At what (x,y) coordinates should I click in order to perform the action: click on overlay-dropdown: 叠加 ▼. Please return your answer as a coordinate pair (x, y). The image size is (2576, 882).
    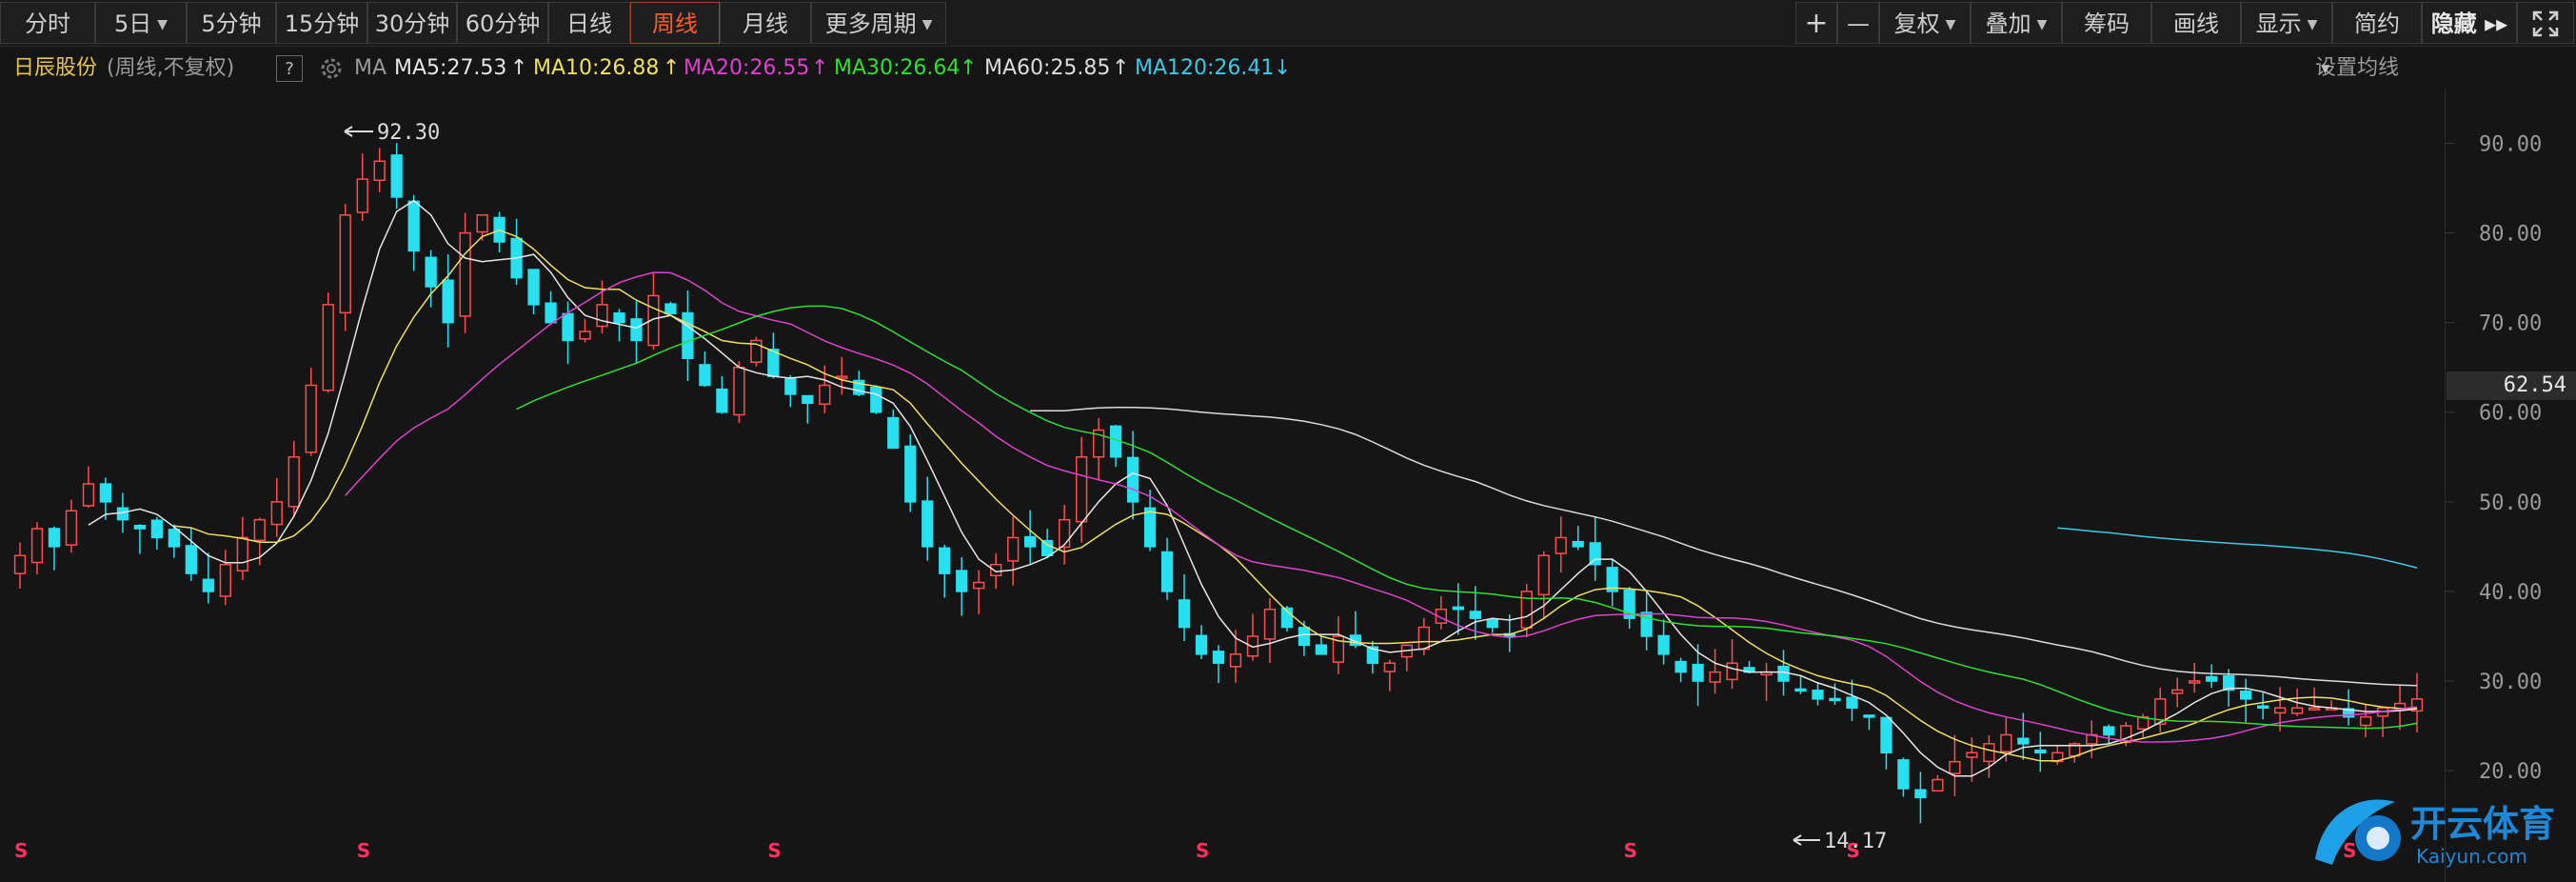
    Looking at the image, I should click on (2016, 23).